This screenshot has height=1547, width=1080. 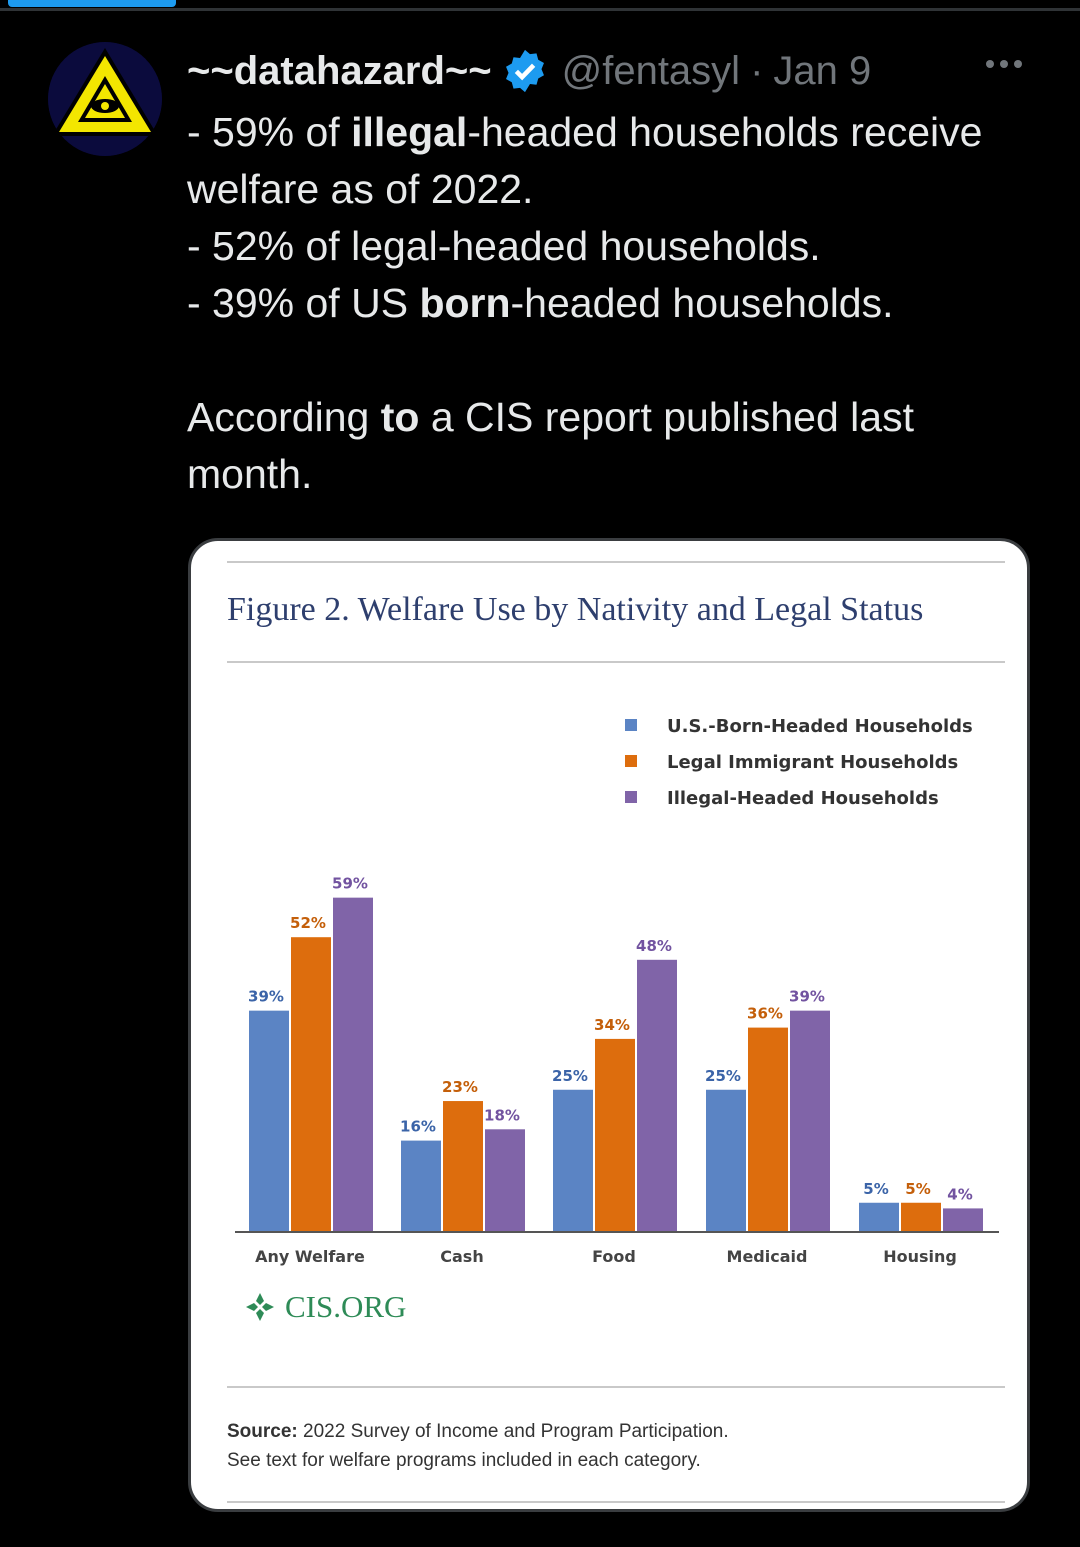 What do you see at coordinates (92, 3) in the screenshot?
I see `active-tab-indicator` at bounding box center [92, 3].